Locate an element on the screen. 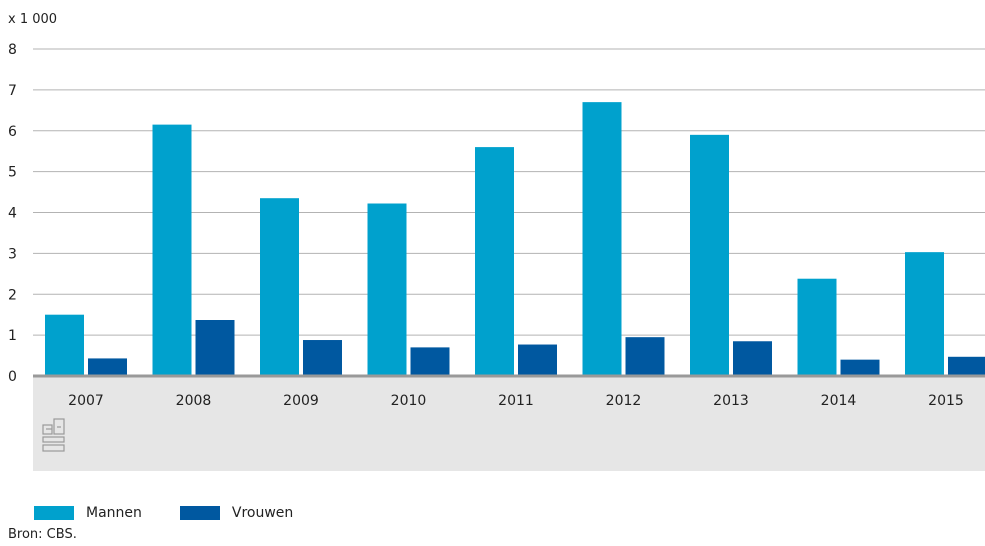 The image size is (985, 546). x-tick-label: 2011 is located at coordinates (516, 401).